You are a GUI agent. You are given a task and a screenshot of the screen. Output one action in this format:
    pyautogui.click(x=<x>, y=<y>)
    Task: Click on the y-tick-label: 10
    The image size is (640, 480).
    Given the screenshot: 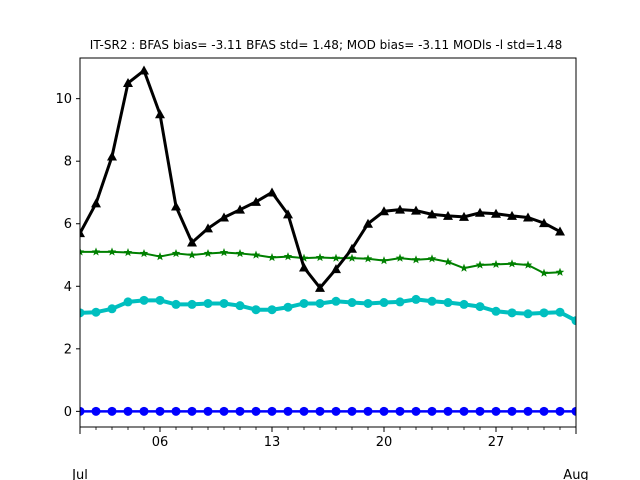 What is the action you would take?
    pyautogui.click(x=63, y=99)
    